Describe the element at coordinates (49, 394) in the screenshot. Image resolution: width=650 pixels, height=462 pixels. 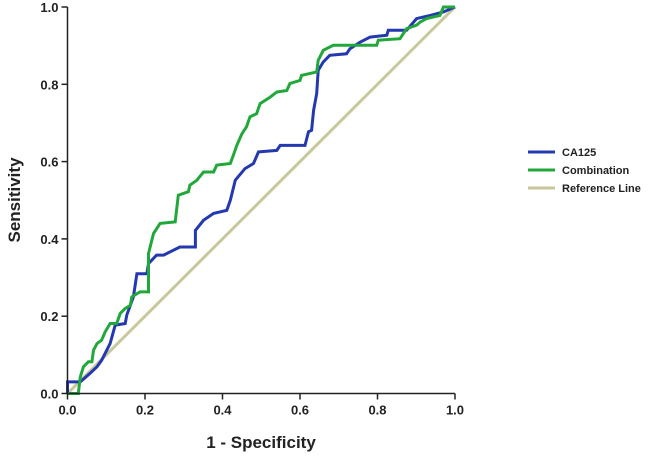
I see `y-tick-label: 0.0` at that location.